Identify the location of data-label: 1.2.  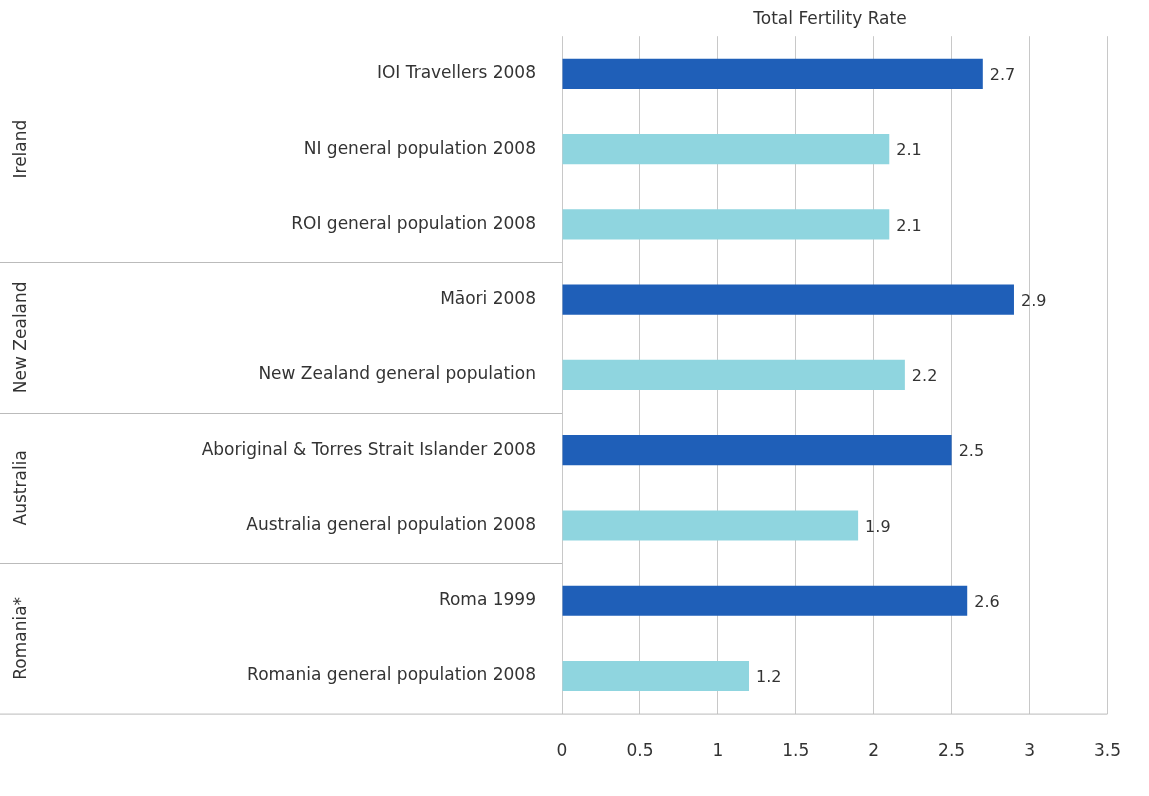
(769, 677).